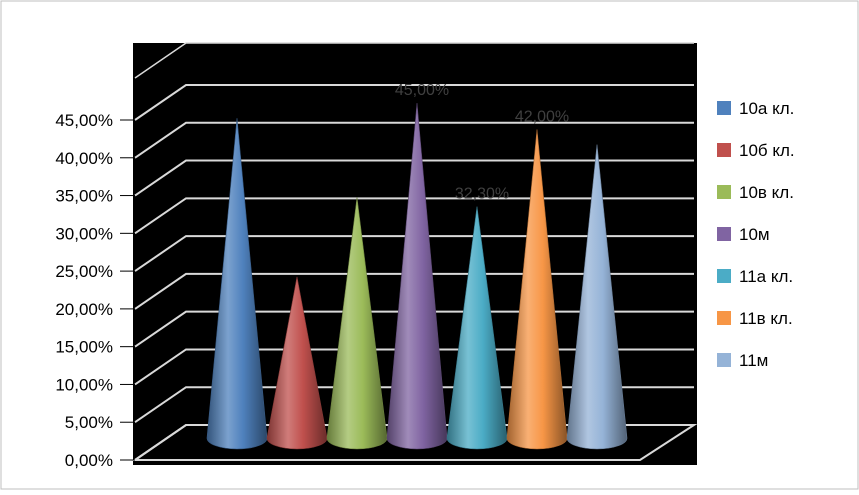 This screenshot has width=859, height=495. I want to click on legend-label: 10б кл., so click(767, 150).